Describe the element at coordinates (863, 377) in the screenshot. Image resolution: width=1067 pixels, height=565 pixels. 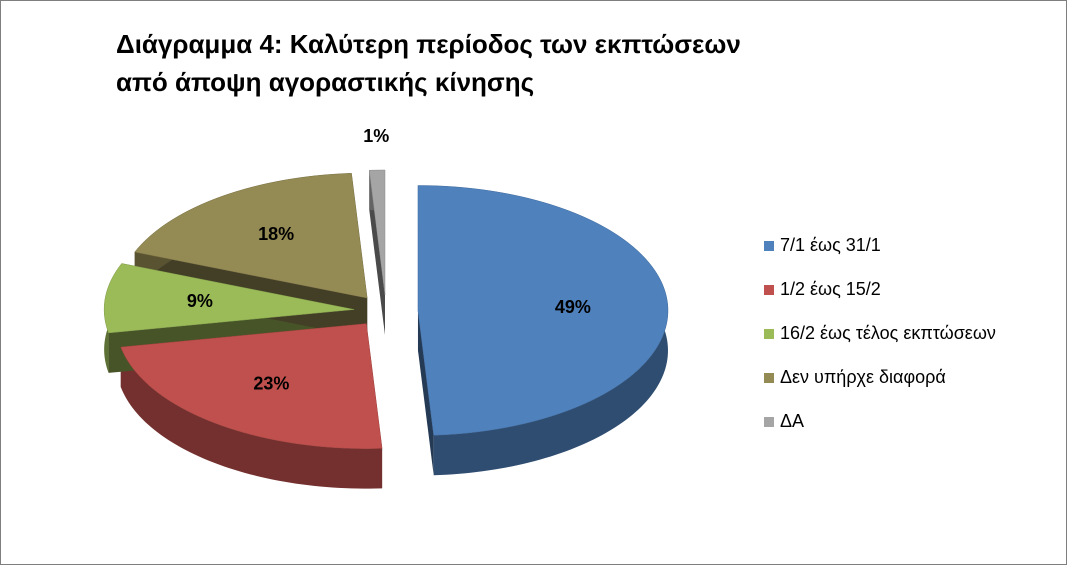
I see `legend-label: Δεν υπήρχε διαφορά` at that location.